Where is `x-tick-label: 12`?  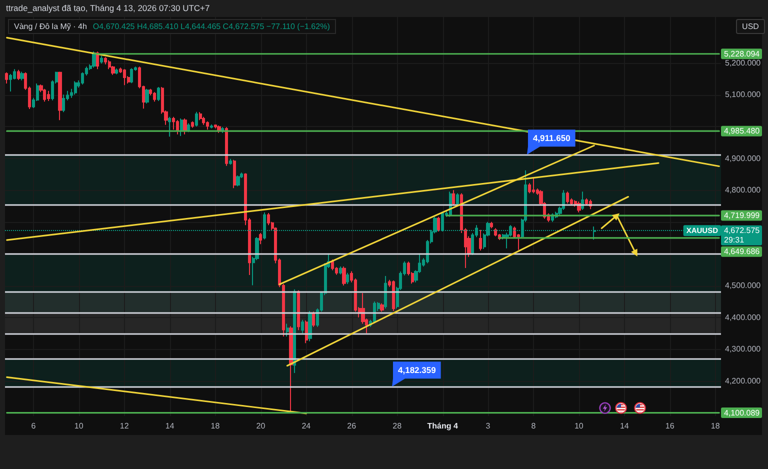 x-tick-label: 12 is located at coordinates (125, 426).